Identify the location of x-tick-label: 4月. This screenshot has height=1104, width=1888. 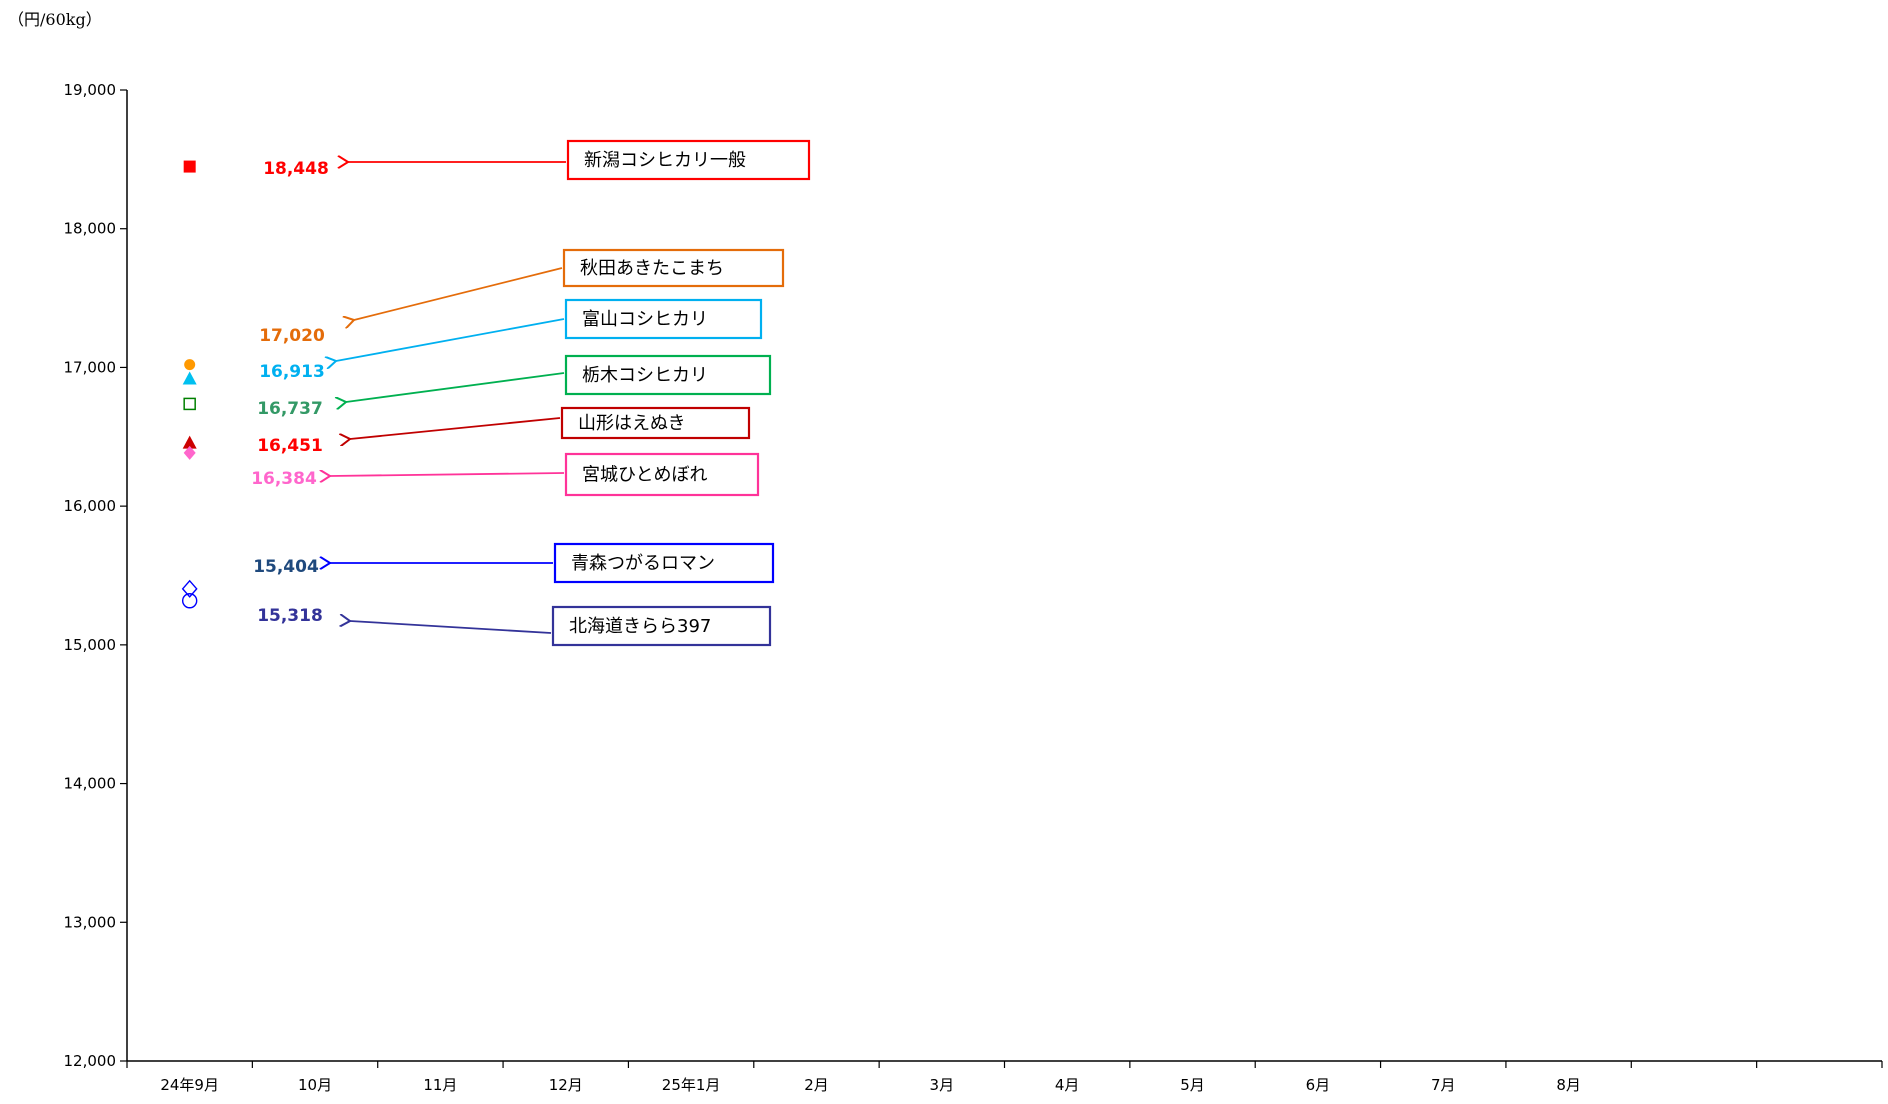
(1067, 1085).